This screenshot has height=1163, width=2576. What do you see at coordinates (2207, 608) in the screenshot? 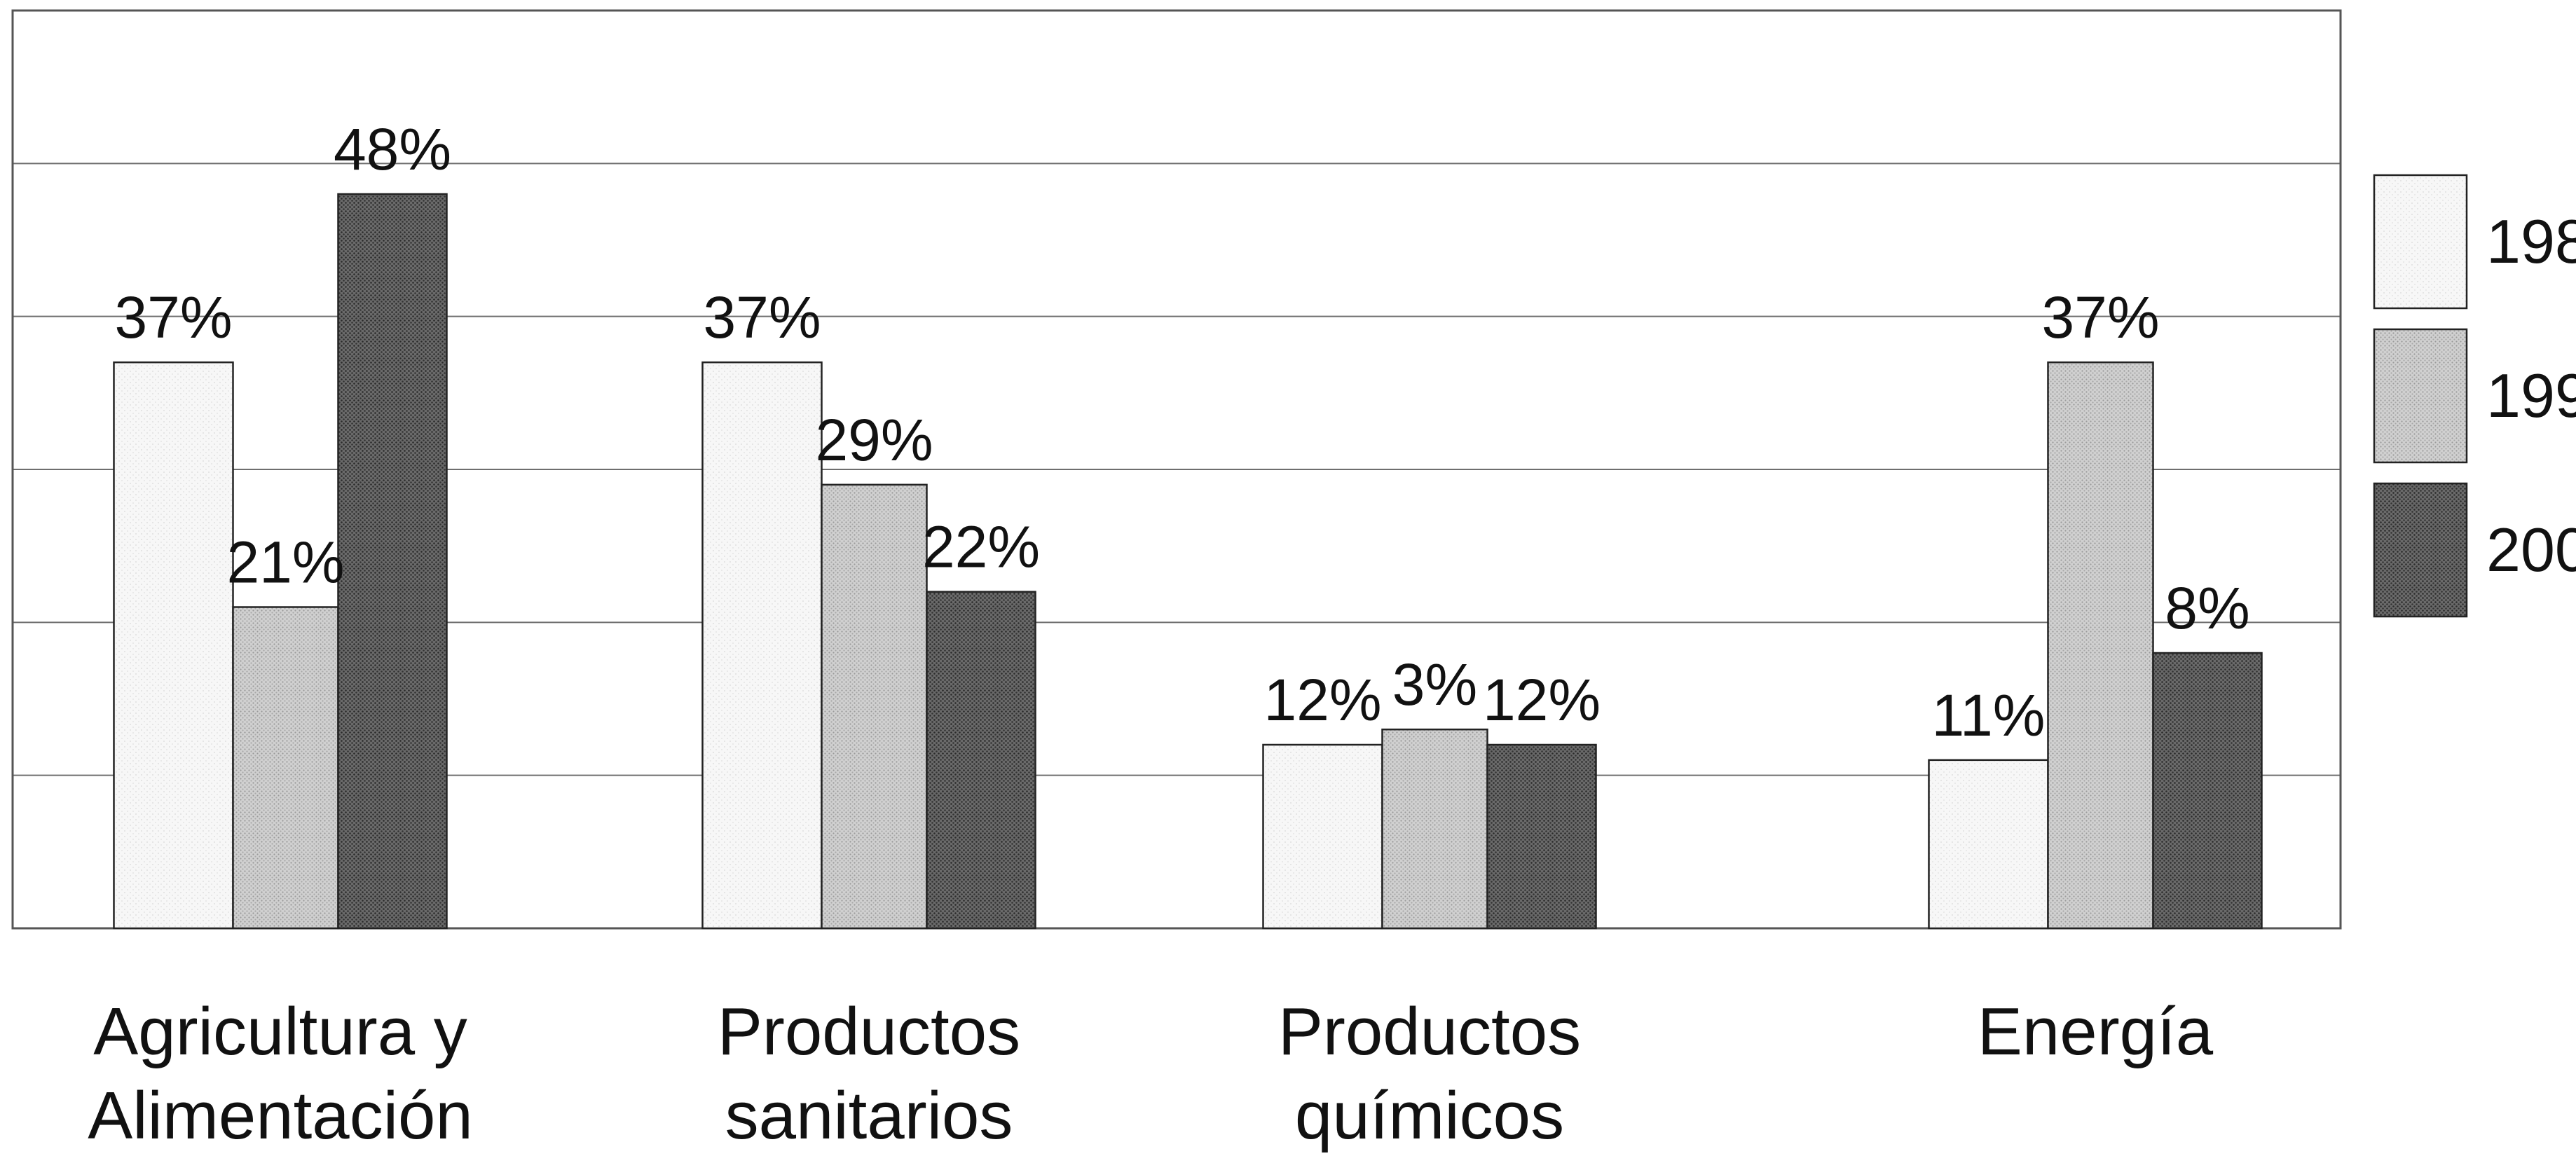
I see `data-label-2000-3: 8%` at bounding box center [2207, 608].